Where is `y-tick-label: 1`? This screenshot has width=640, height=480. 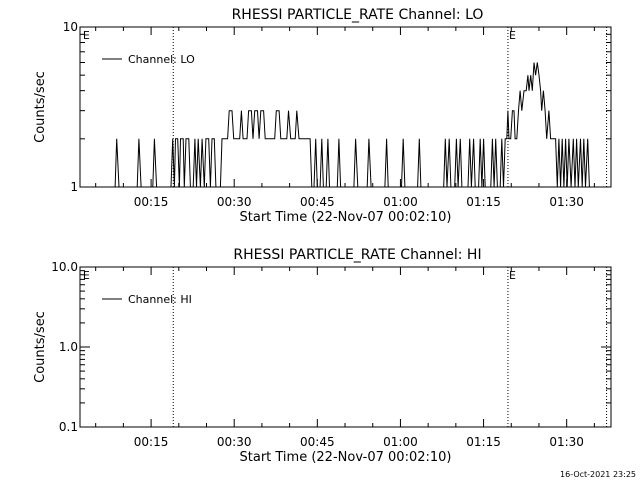
y-tick-label: 1 is located at coordinates (74, 187).